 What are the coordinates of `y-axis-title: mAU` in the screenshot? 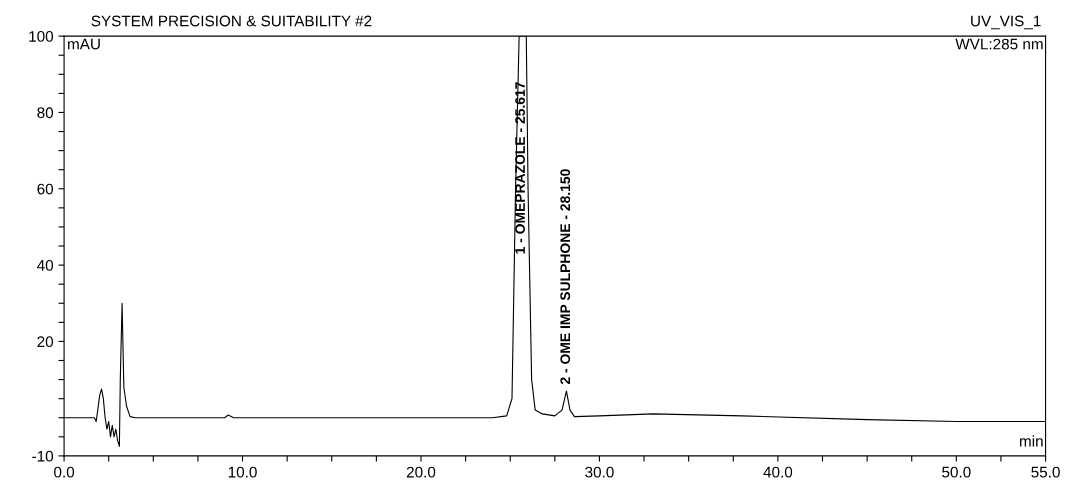 It's located at (84, 44).